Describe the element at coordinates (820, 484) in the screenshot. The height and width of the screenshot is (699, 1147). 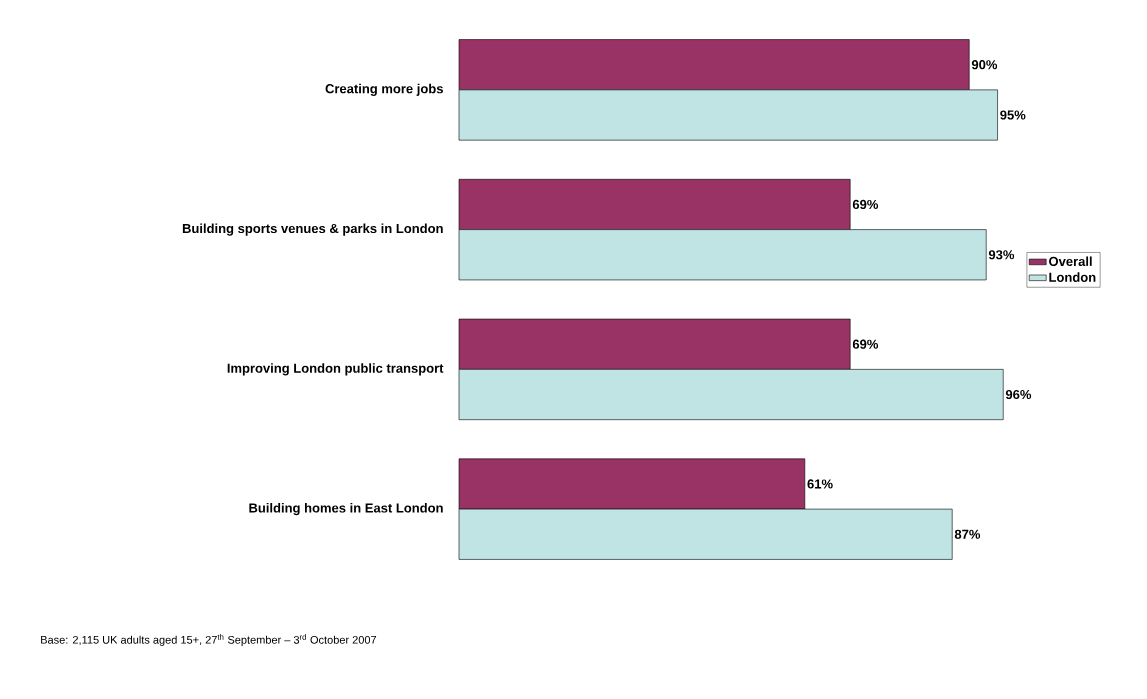
I see `data-label: 61%` at that location.